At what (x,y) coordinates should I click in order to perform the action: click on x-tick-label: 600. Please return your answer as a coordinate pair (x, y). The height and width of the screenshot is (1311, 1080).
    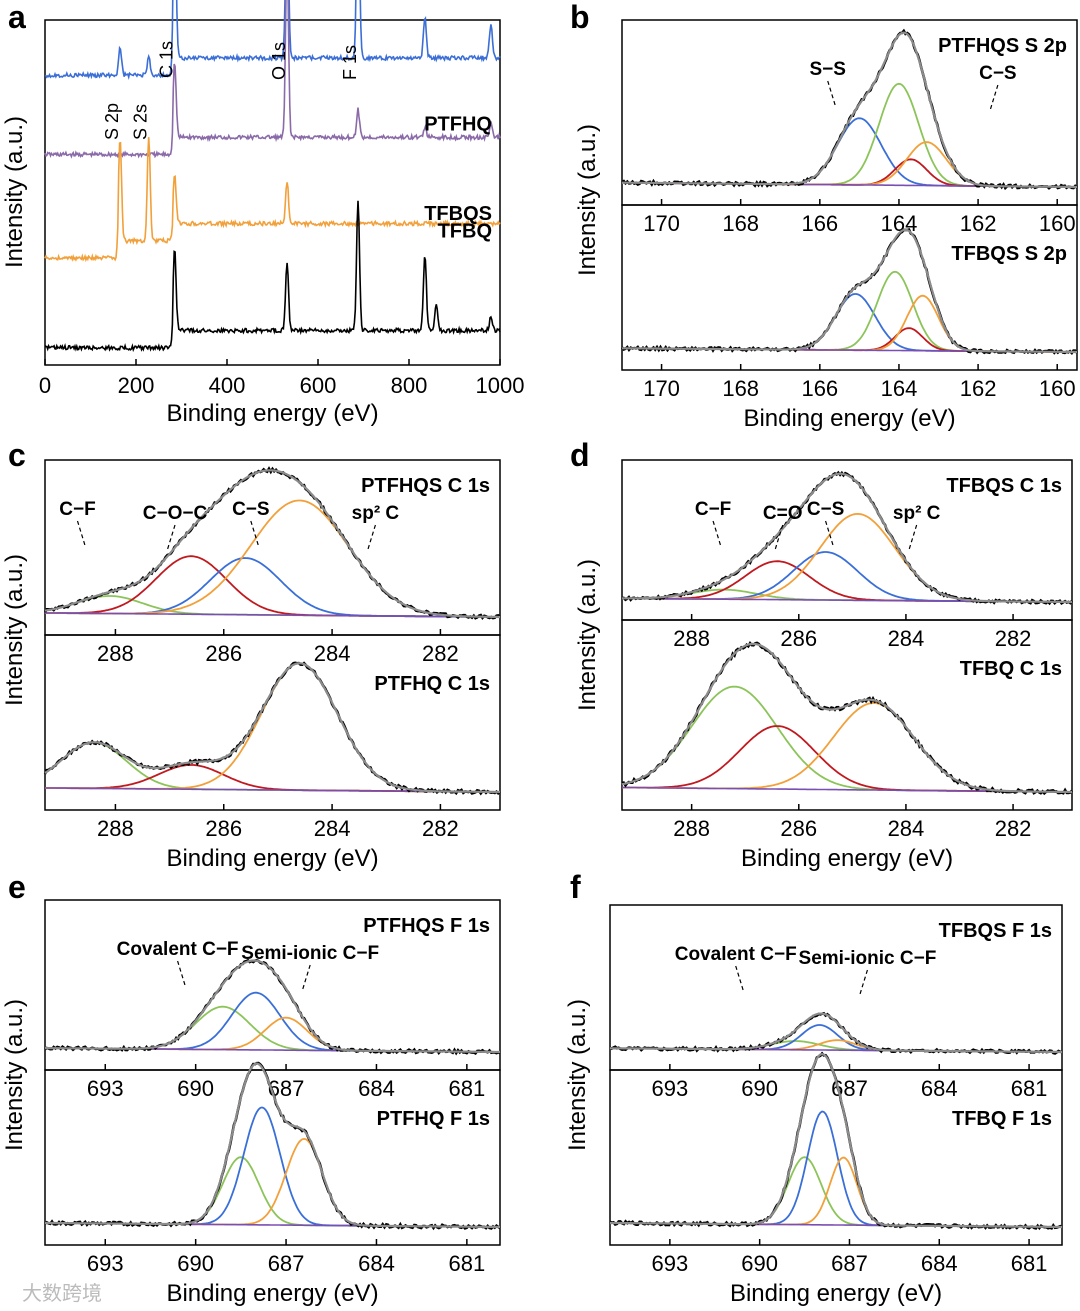
    Looking at the image, I should click on (318, 385).